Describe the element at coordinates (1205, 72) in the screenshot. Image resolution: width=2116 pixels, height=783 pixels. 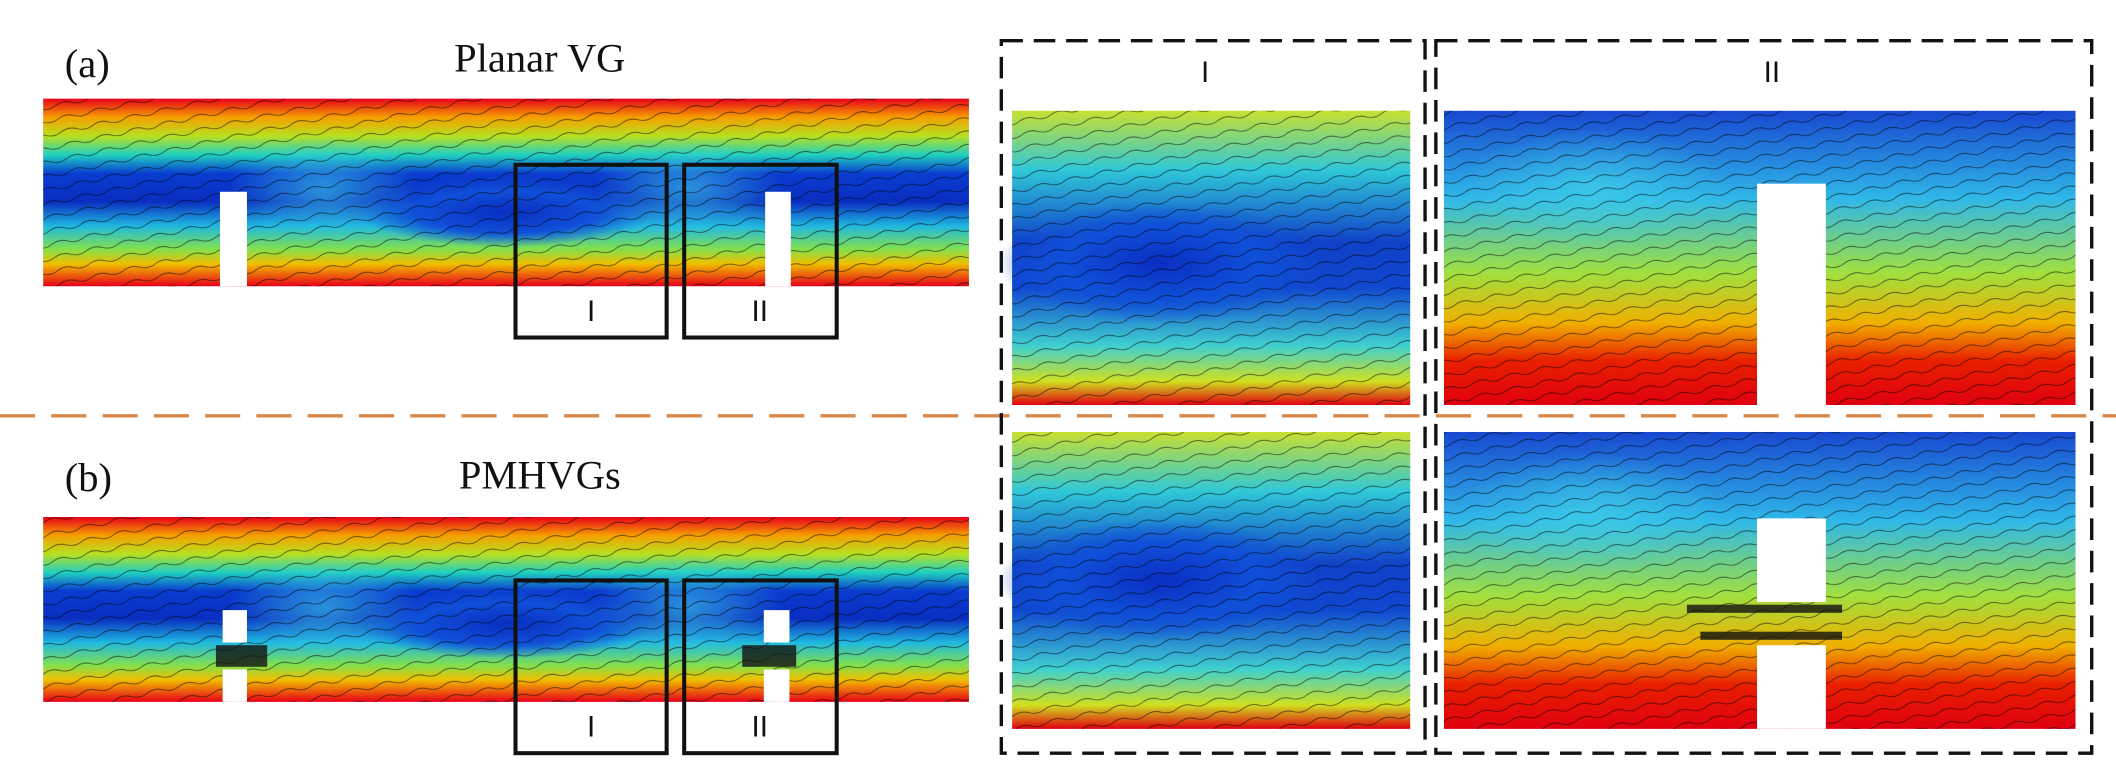
I see `zoom-header: I` at that location.